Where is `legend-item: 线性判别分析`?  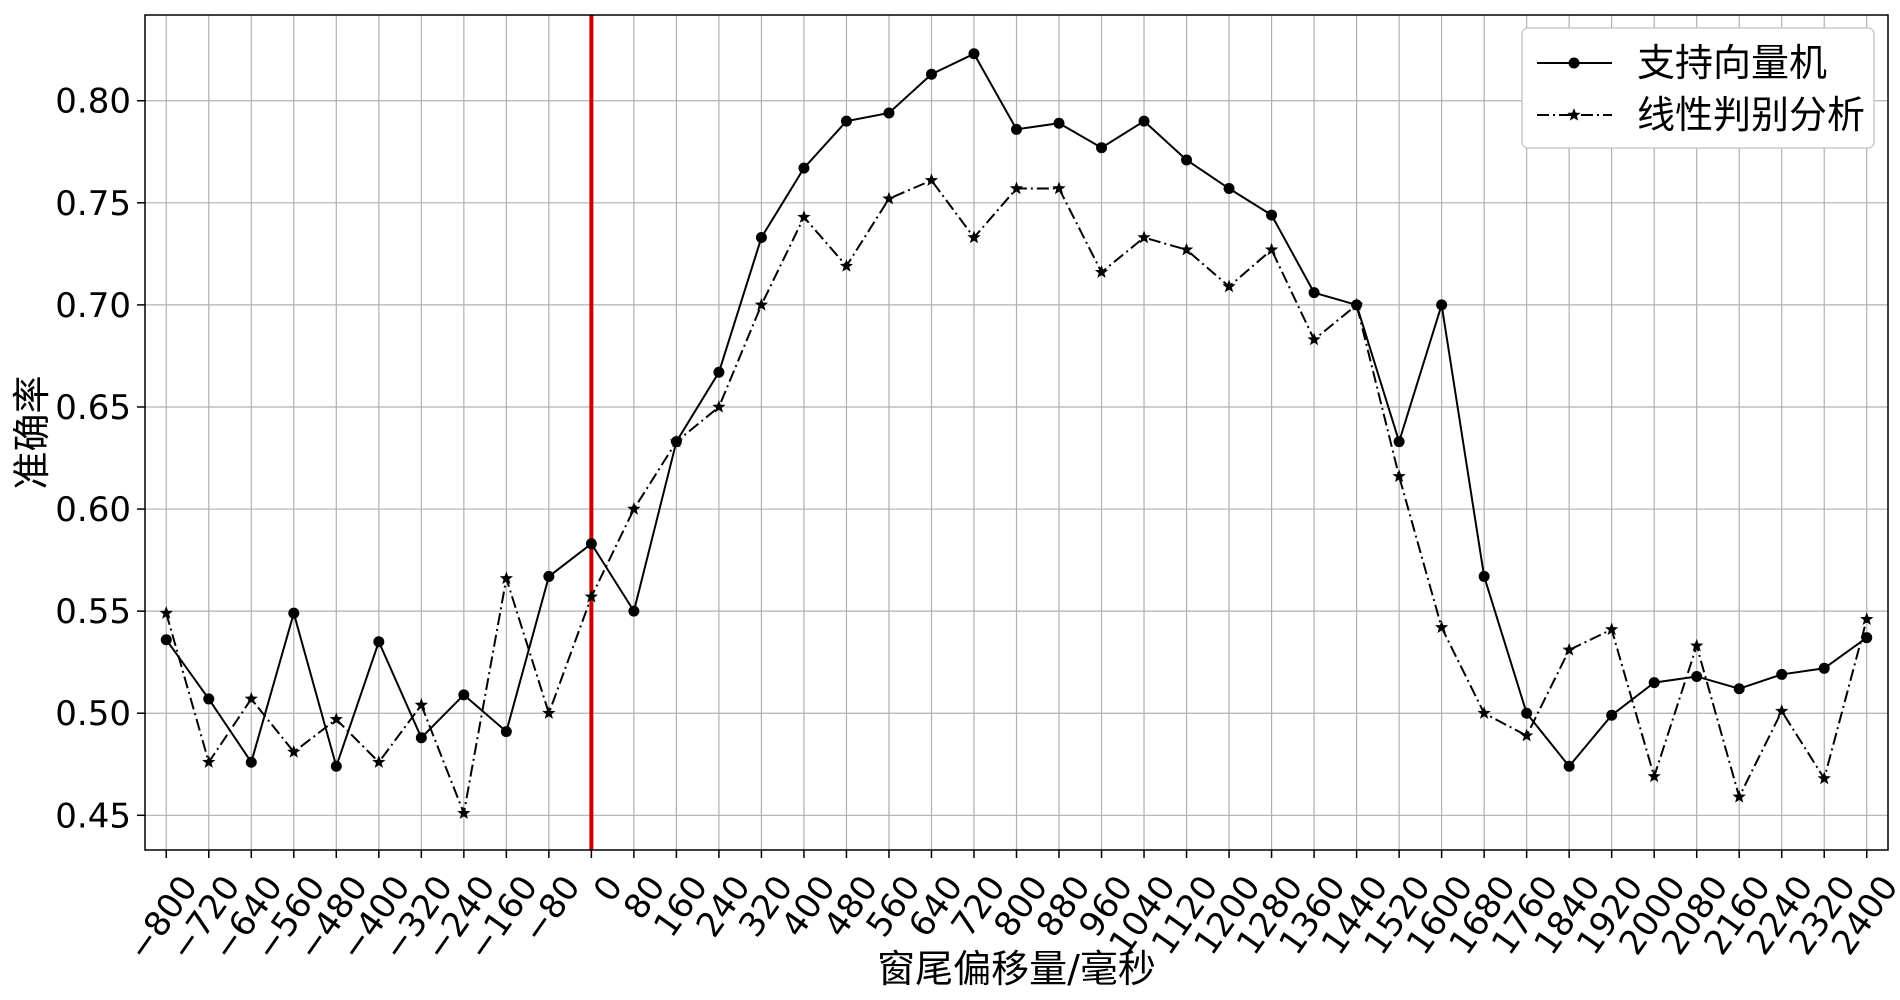
legend-item: 线性判别分析 is located at coordinates (1701, 115).